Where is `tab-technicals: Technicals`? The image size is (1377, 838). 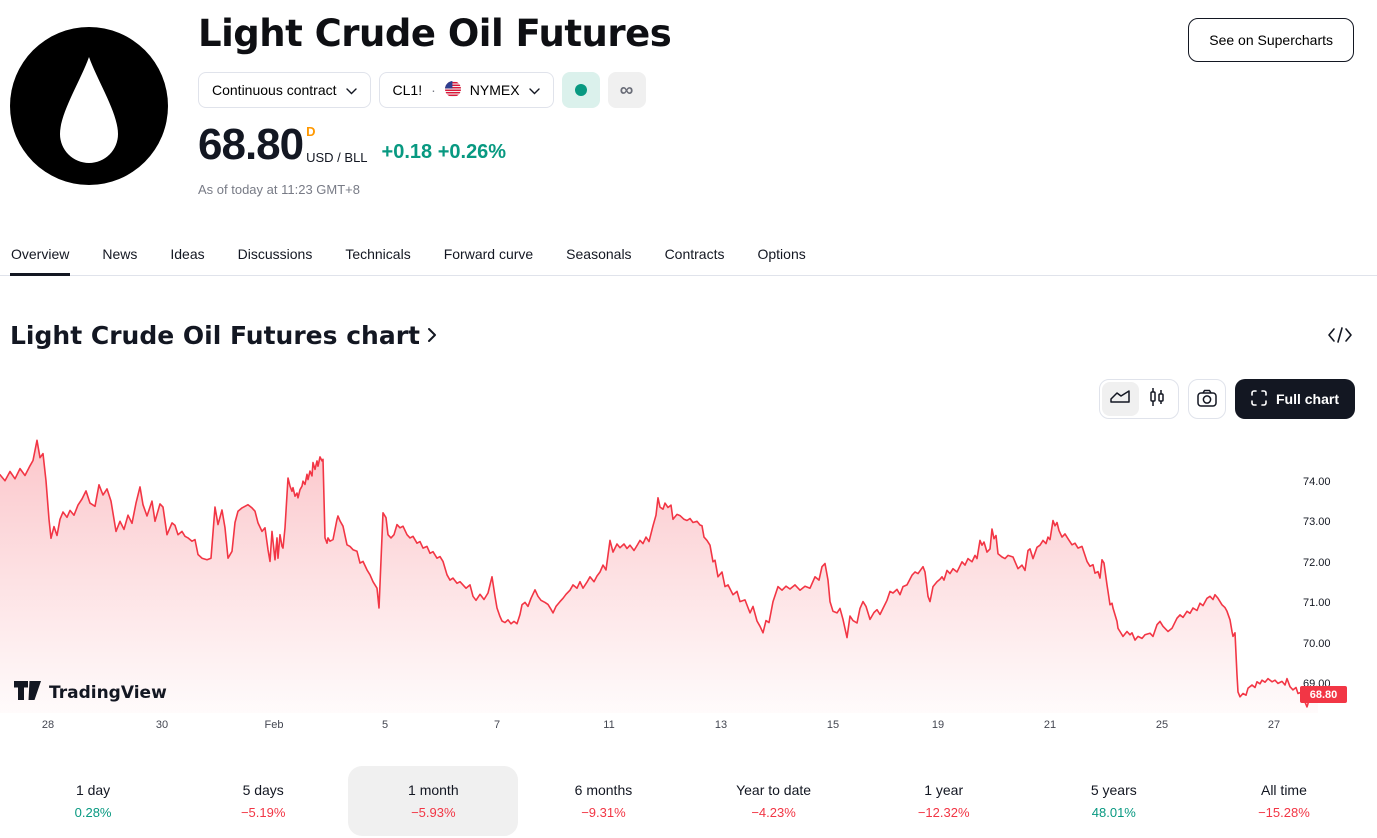 tab-technicals: Technicals is located at coordinates (378, 254).